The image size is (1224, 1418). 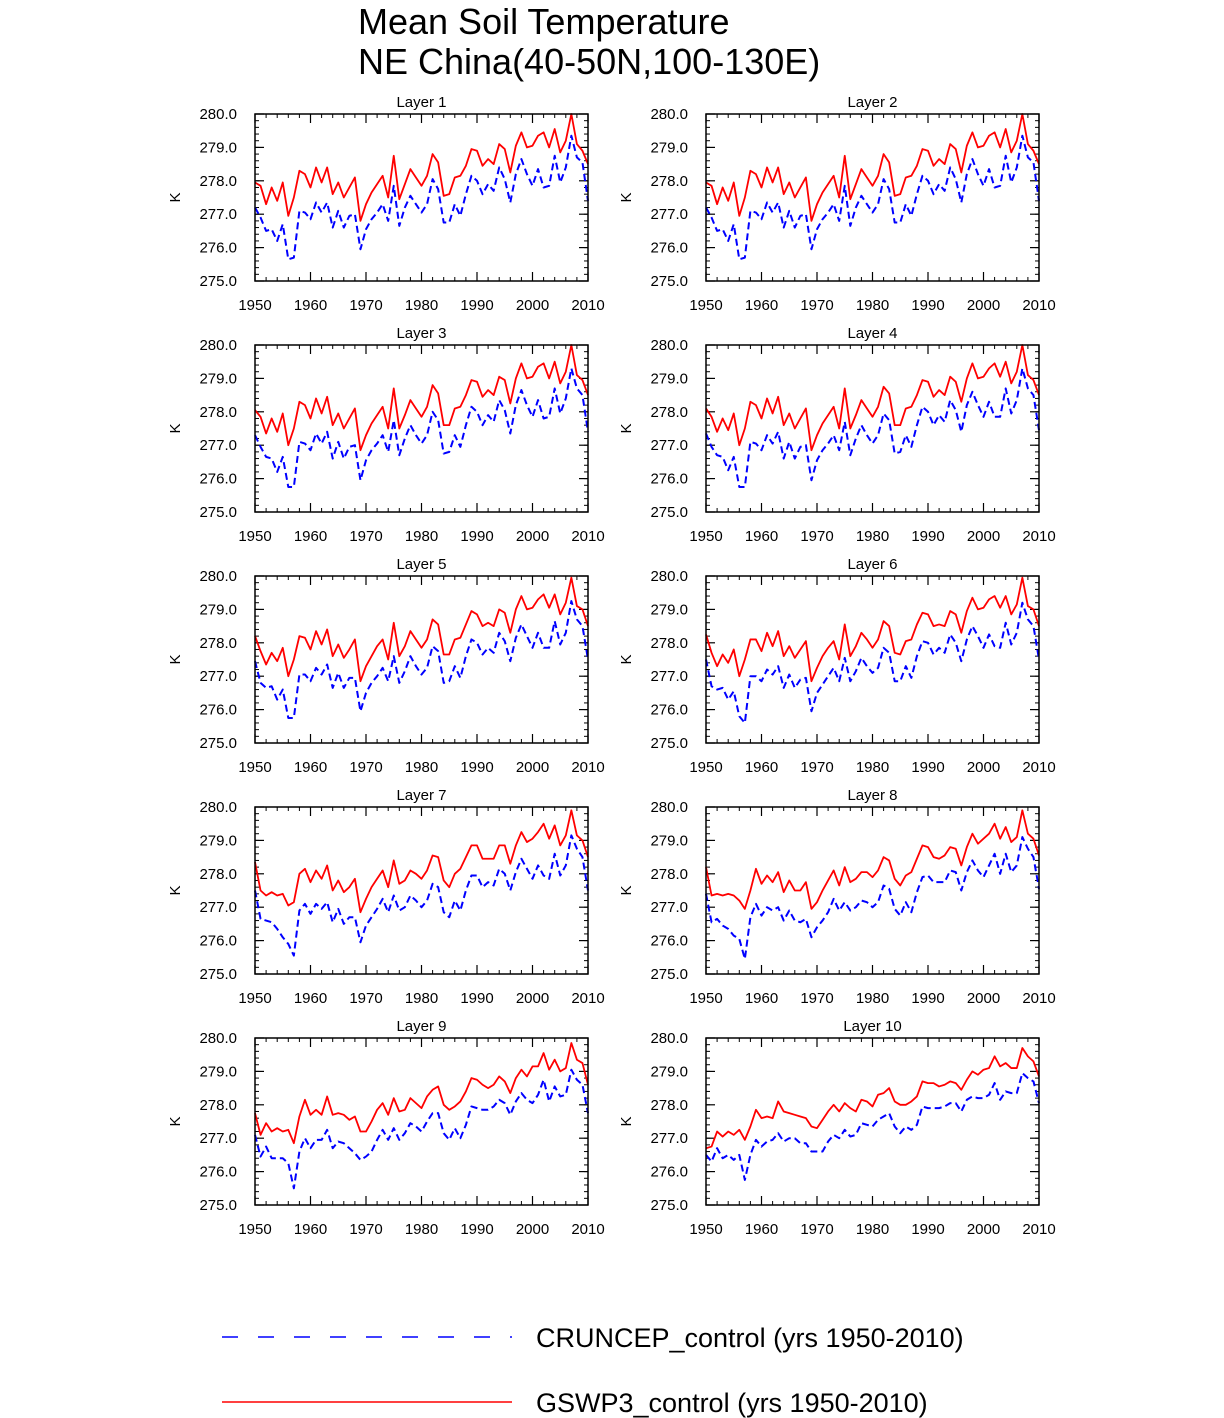 I want to click on panel-title: Layer 5, so click(x=421, y=564).